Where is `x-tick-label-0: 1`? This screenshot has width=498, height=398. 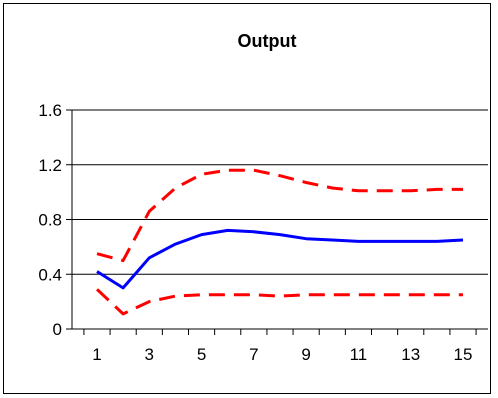 x-tick-label-0: 1 is located at coordinates (96, 354).